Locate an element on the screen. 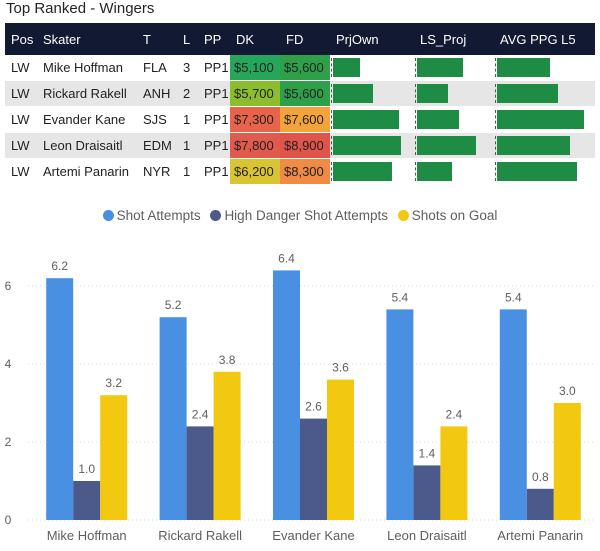 The image size is (600, 551). table-row: LW Artemi Panarin NYR 1 PP1 $6,200 $8,300 is located at coordinates (300, 171).